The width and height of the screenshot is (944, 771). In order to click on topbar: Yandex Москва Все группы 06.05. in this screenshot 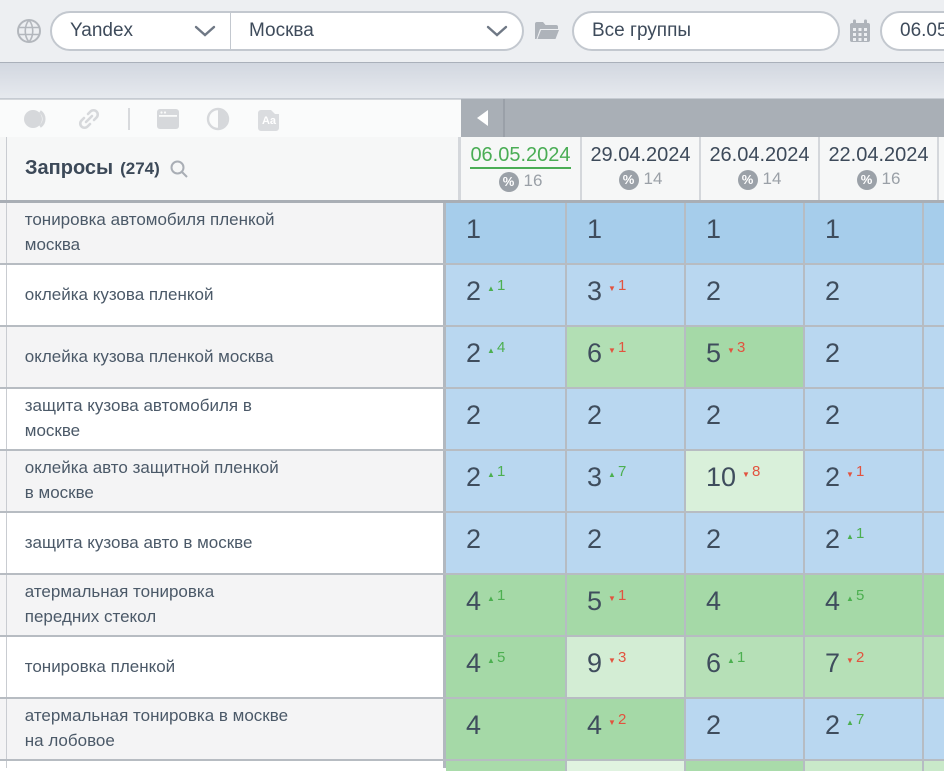, I will do `click(472, 31)`.